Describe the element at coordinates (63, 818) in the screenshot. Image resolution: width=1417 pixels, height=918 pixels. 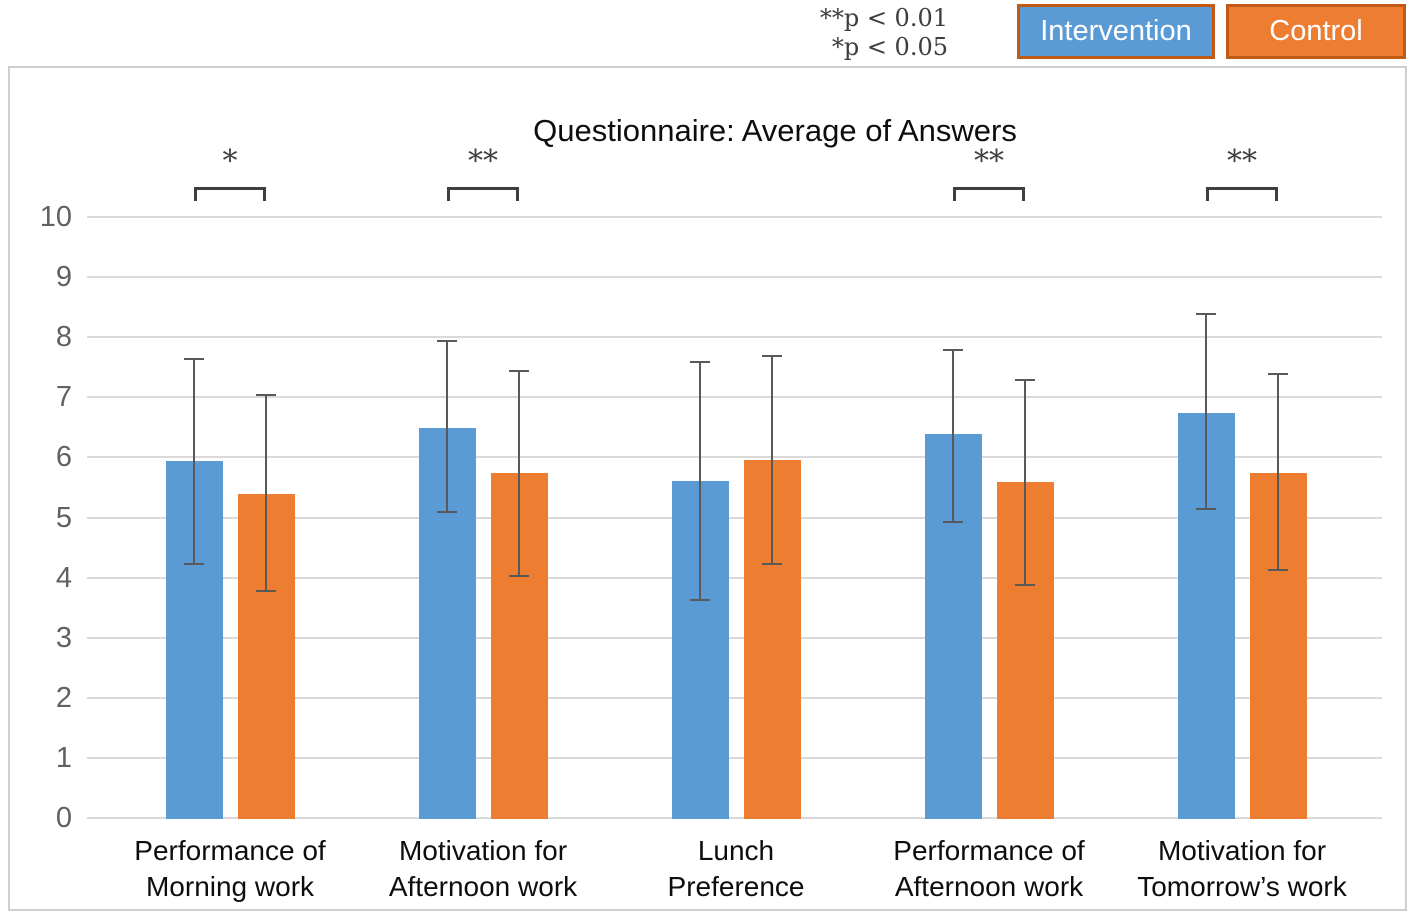
I see `y-tick-label: 0` at that location.